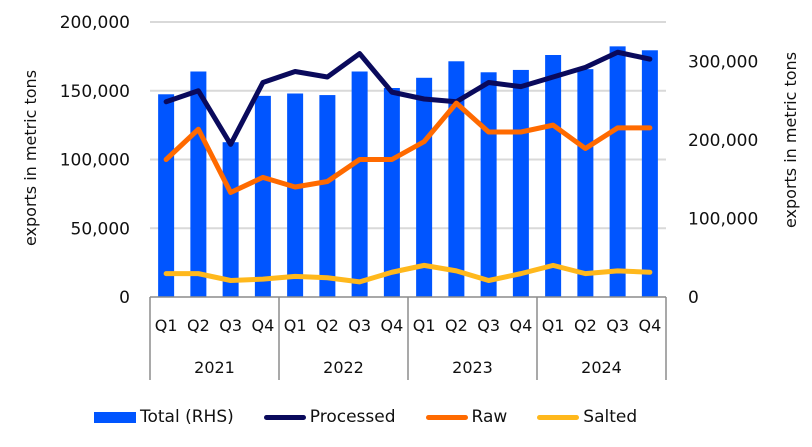 The width and height of the screenshot is (812, 447). I want to click on legend-item-total: Total (RHS), so click(164, 417).